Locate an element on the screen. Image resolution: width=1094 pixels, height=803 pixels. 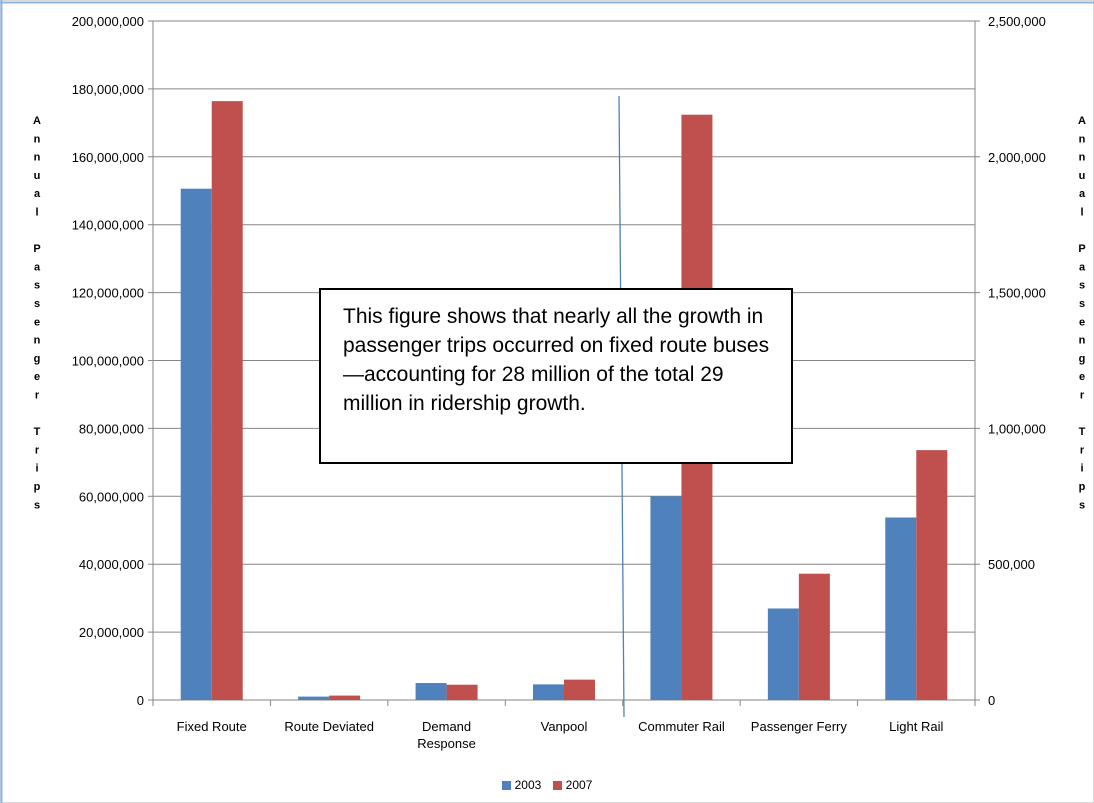
right-axis-title-letter: i is located at coordinates (1081, 469).